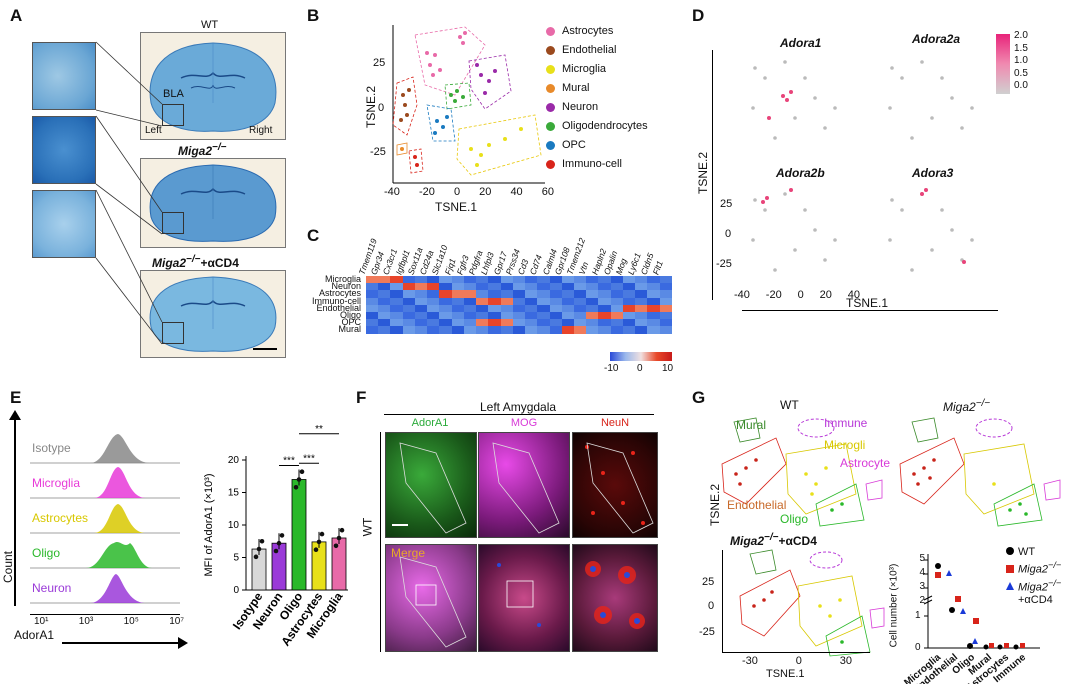 Image resolution: width=1080 pixels, height=684 pixels. I want to click on g-xtick: 30, so click(845, 661).